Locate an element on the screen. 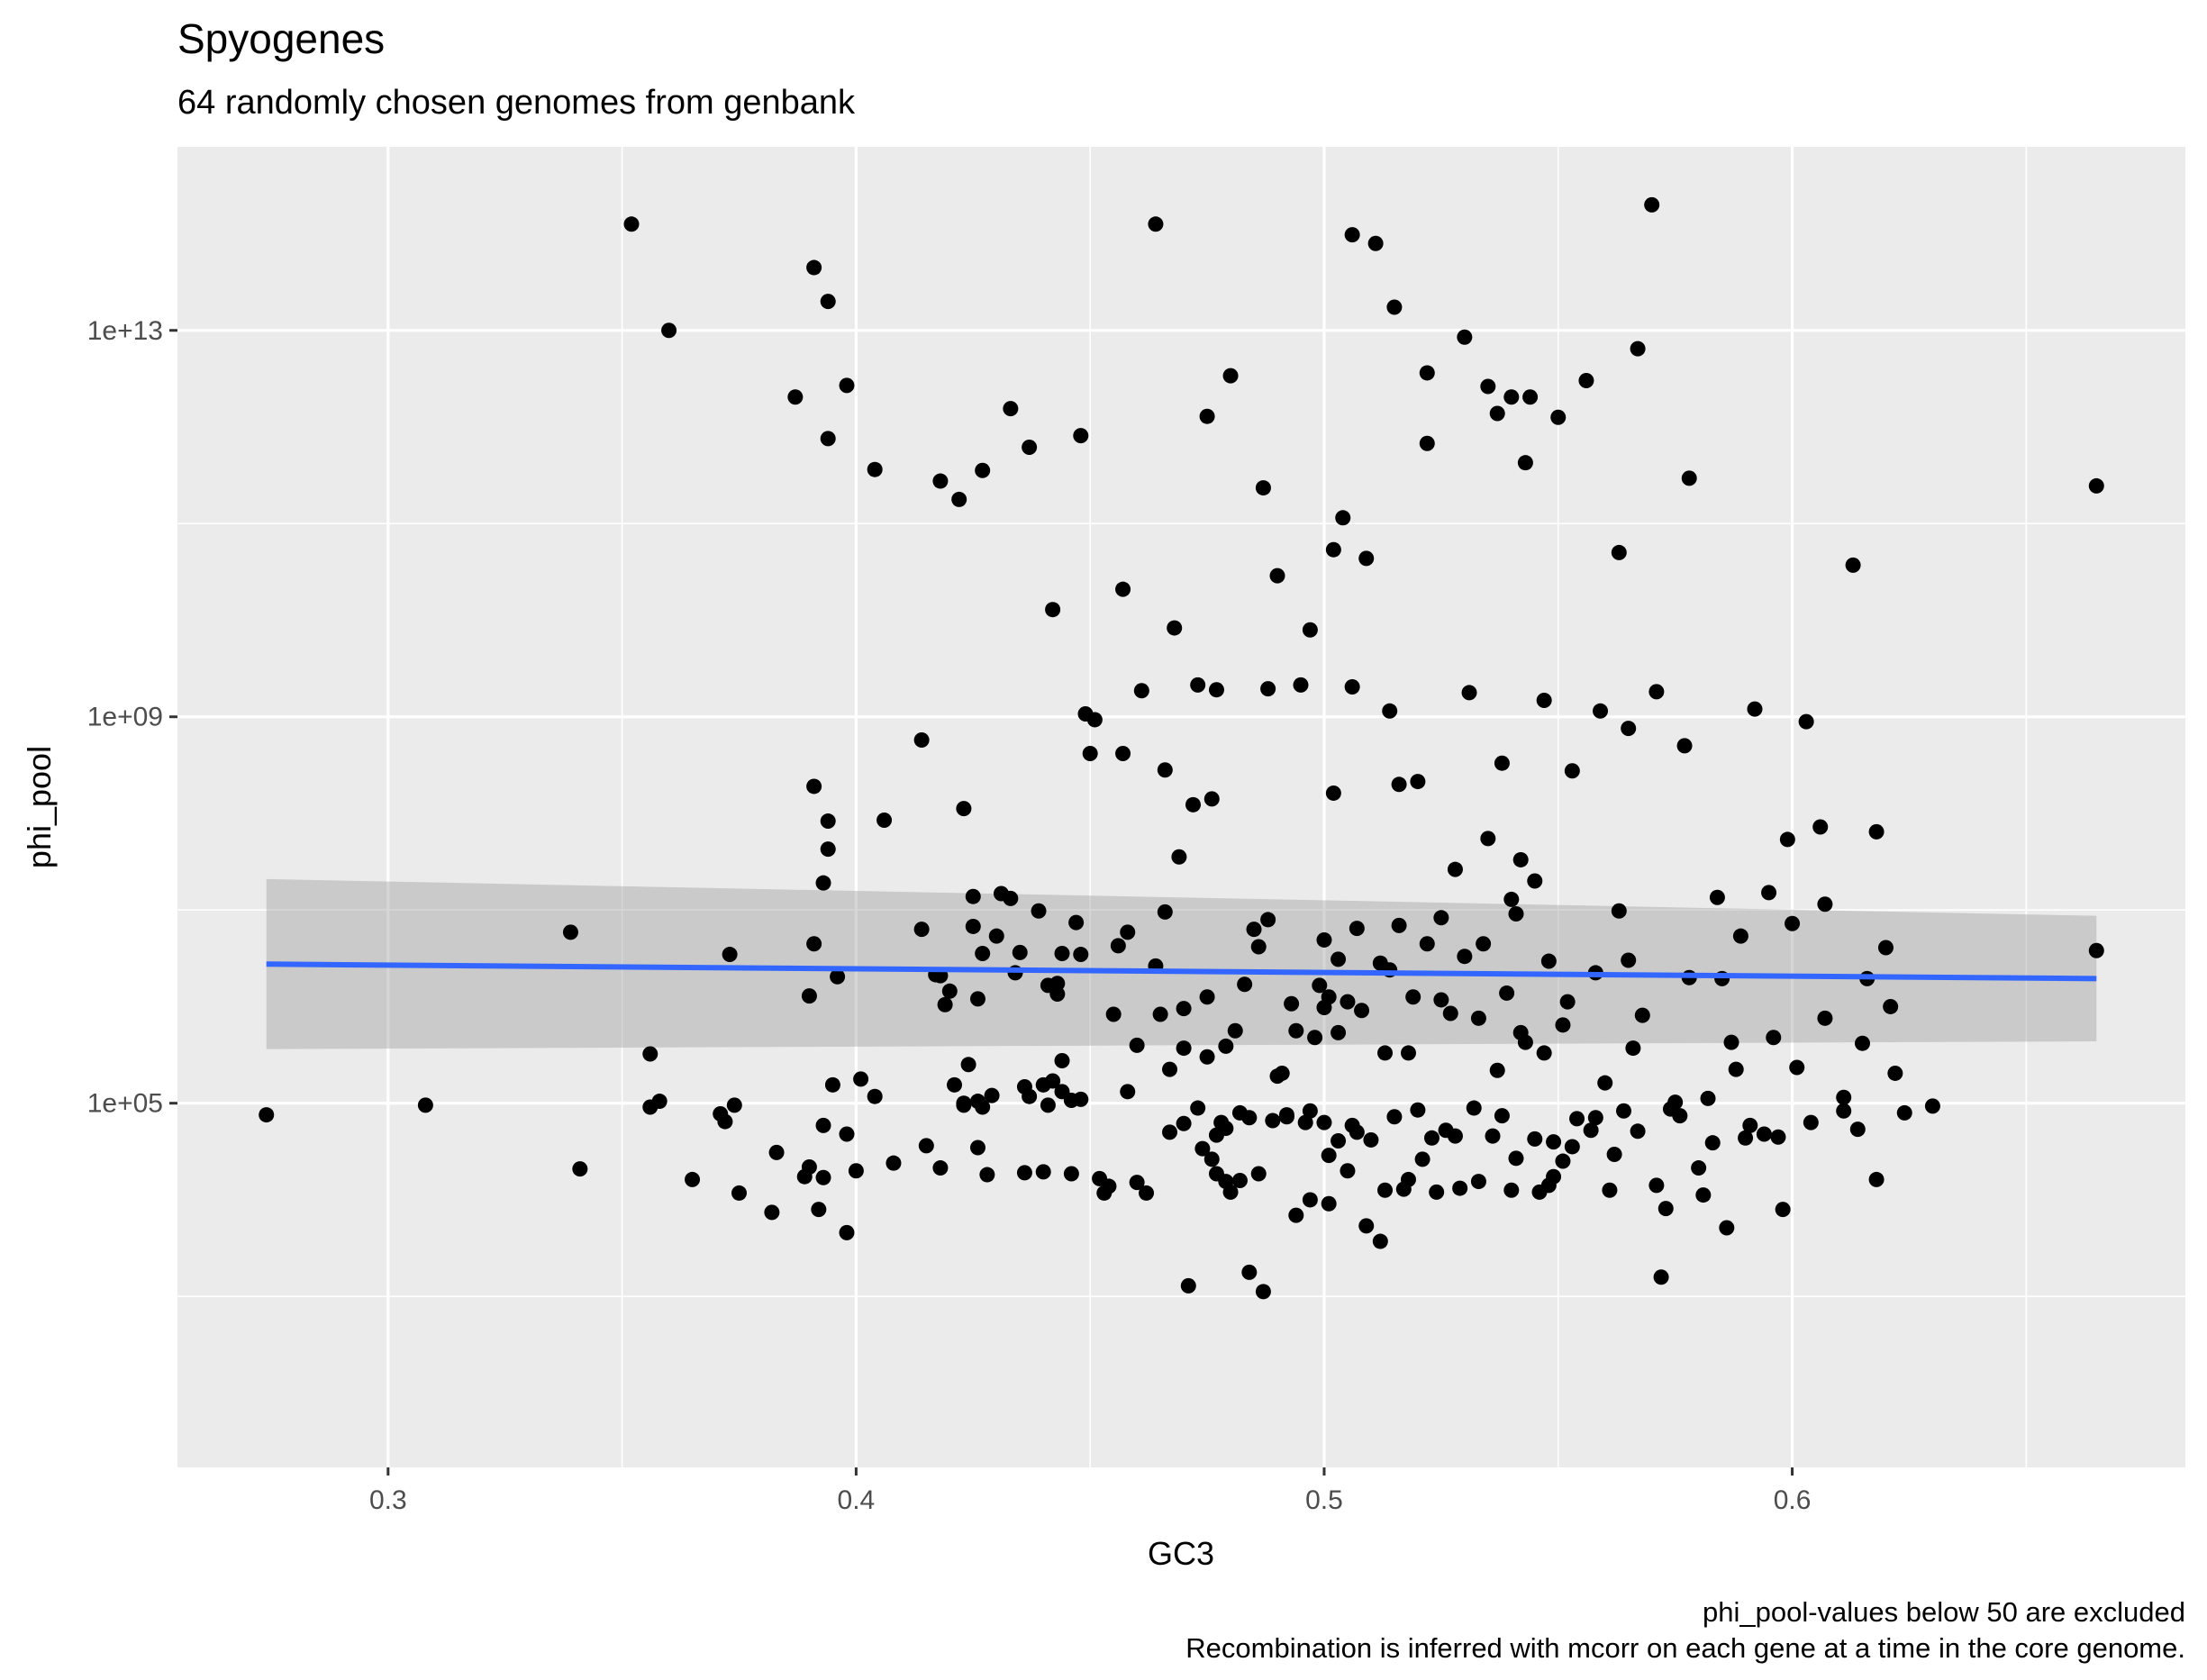  x-axis-label: GC3 is located at coordinates (1181, 1554).